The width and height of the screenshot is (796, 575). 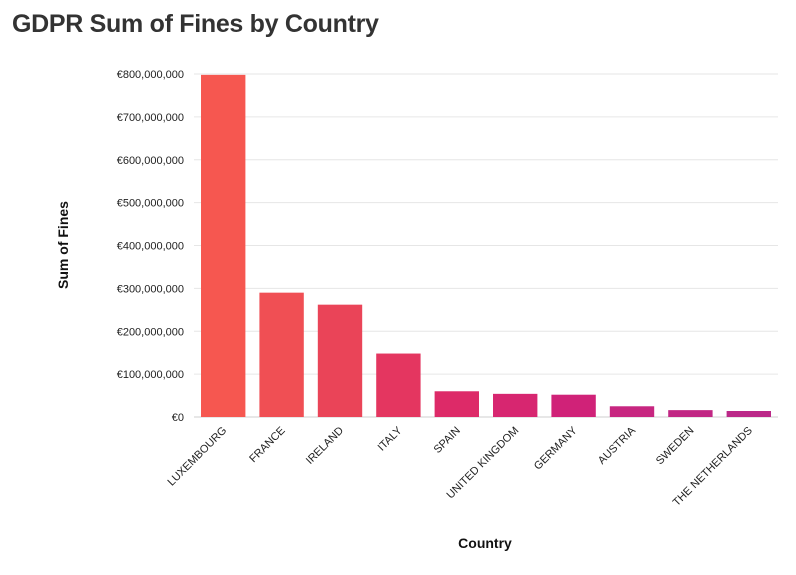 I want to click on bar-luxembourg, so click(x=223, y=246).